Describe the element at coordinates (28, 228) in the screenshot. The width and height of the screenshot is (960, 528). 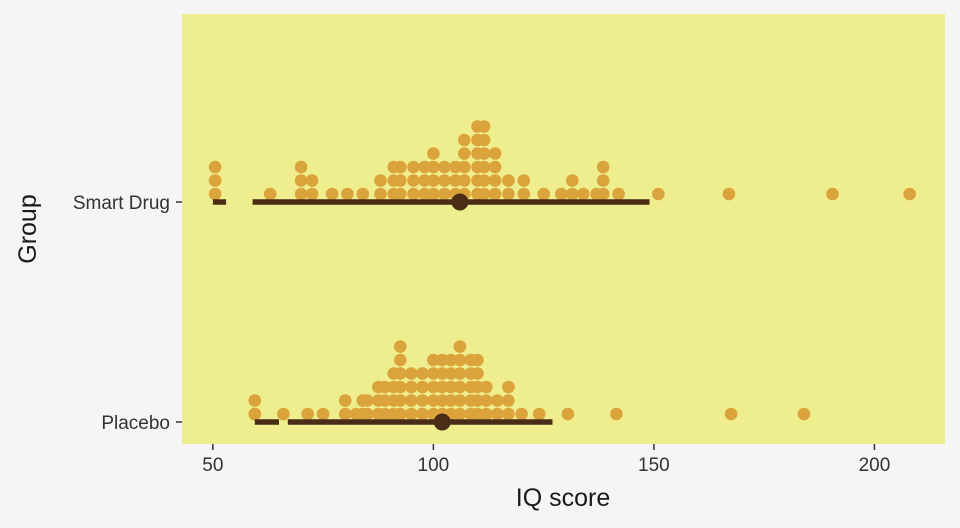
I see `y-axis-title: Group` at that location.